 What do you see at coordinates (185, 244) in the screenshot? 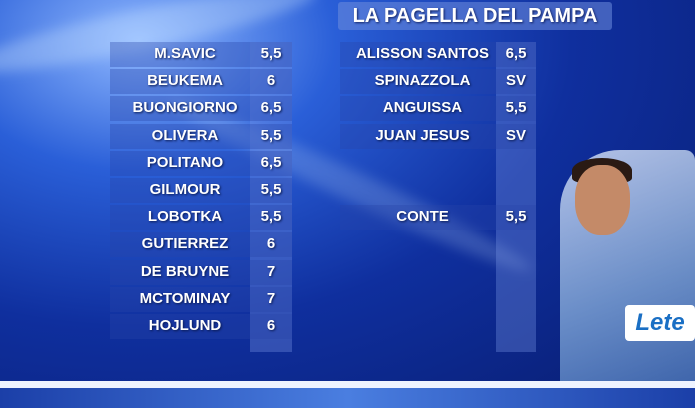
I see `player-name: GUTIERREZ` at bounding box center [185, 244].